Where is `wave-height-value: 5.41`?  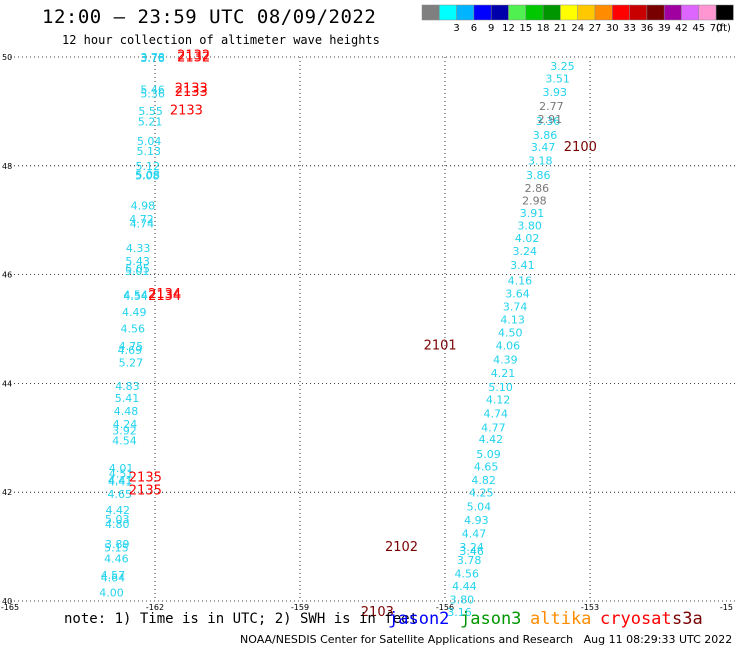
wave-height-value: 5.41 is located at coordinates (127, 398).